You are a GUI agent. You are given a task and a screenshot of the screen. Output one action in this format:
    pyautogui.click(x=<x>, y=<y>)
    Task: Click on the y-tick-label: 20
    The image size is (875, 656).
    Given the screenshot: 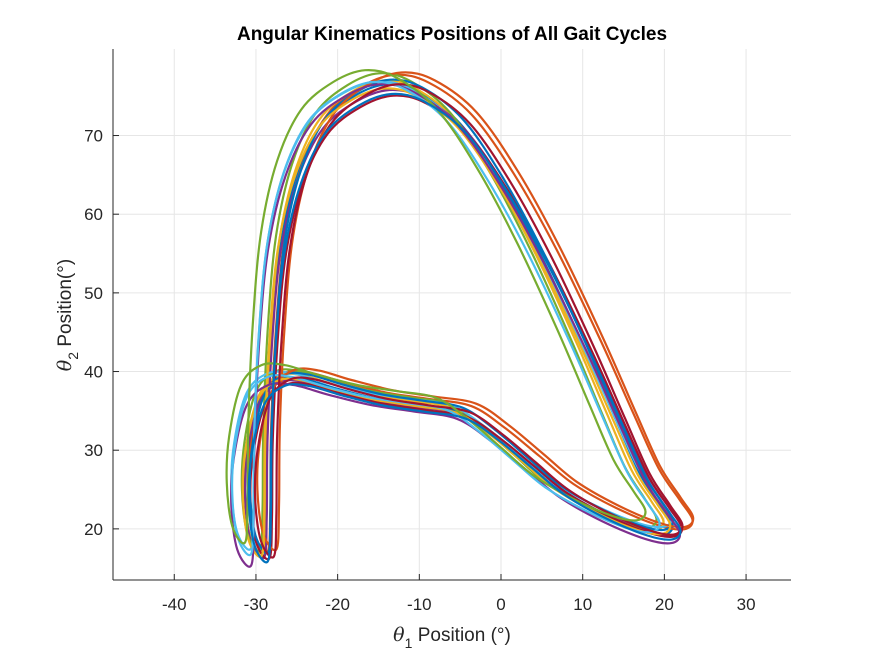 What is the action you would take?
    pyautogui.click(x=93, y=529)
    